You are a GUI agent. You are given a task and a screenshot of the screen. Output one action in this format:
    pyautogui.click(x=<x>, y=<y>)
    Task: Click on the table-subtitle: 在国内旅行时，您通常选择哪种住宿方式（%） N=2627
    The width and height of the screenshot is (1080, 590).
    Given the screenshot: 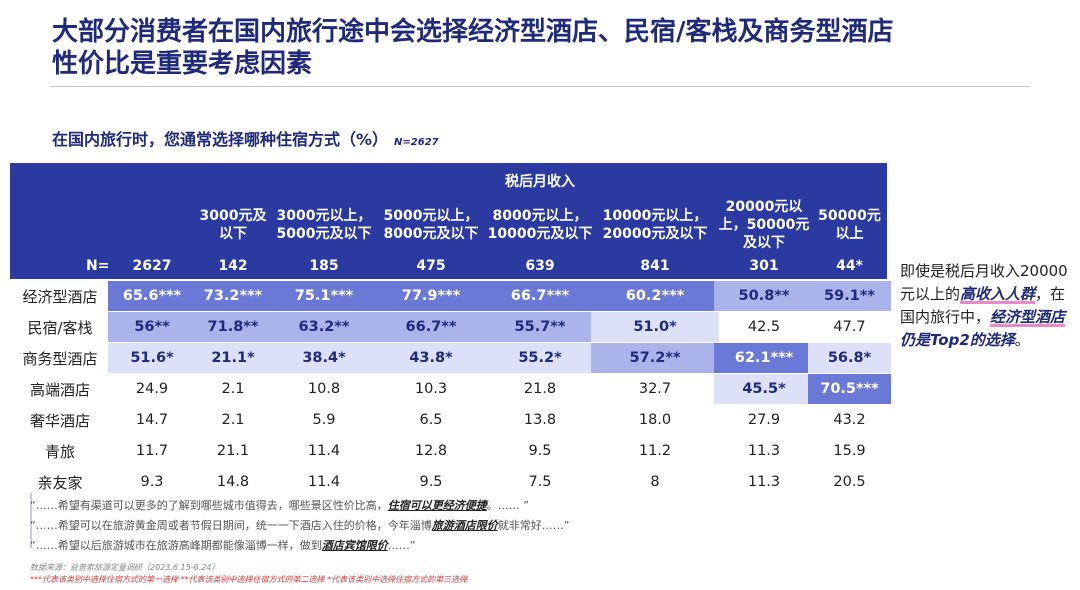 What is the action you would take?
    pyautogui.click(x=245, y=138)
    